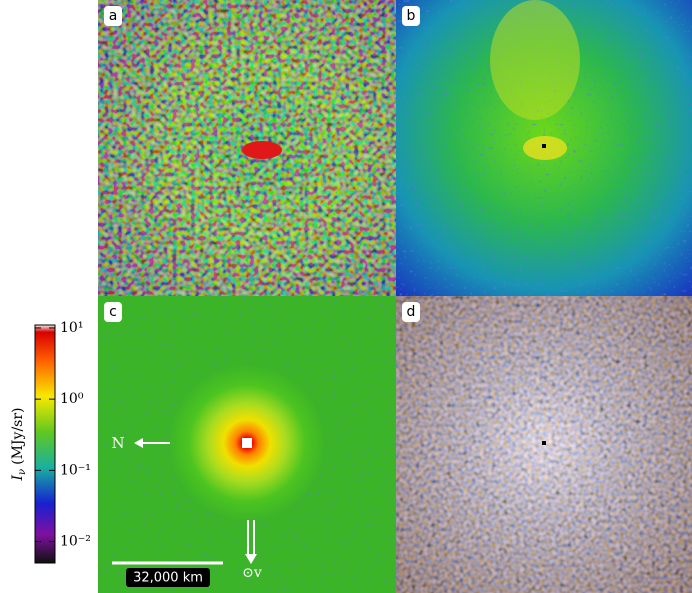 The image size is (692, 593). Describe the element at coordinates (75, 542) in the screenshot. I see `colorbar-tick-label: 10⁻²` at that location.